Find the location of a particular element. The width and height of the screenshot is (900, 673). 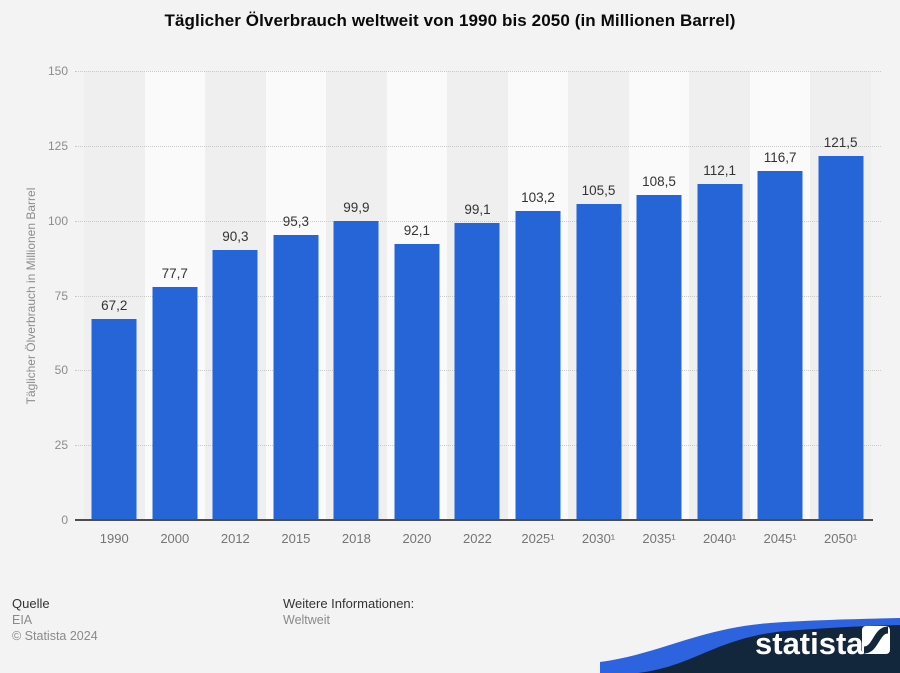

logo-wave-navy is located at coordinates (769, 649).